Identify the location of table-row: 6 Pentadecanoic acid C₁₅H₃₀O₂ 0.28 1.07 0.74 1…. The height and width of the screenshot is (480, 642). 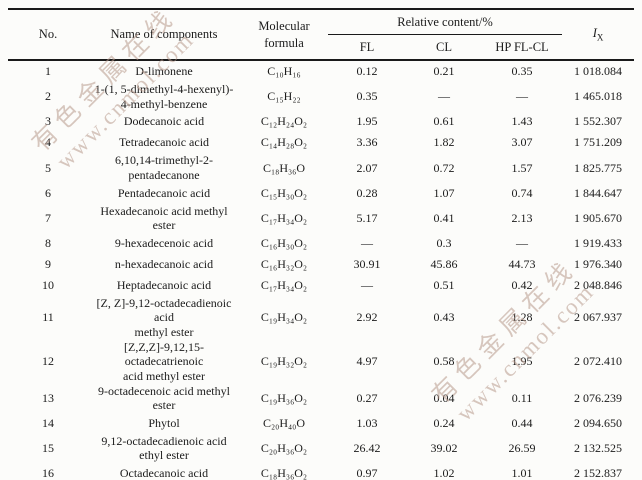
(321, 193).